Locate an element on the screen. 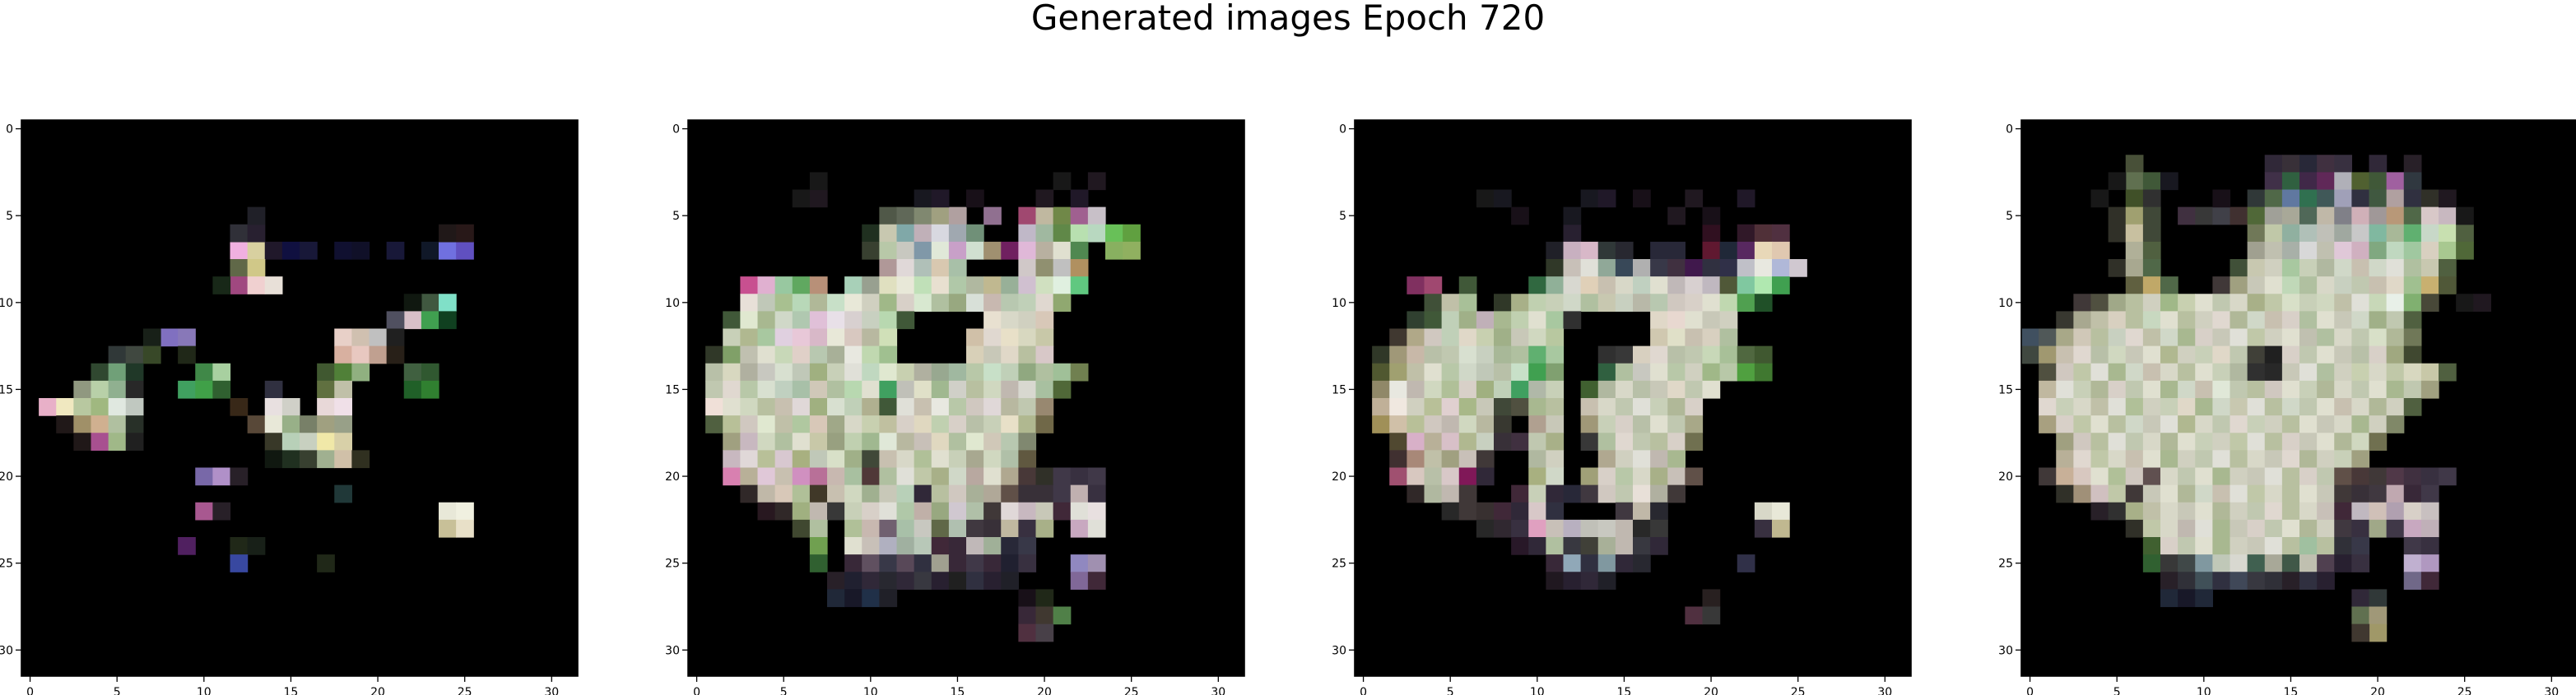 The image size is (2576, 695). y-tick-label: 5 is located at coordinates (1342, 216).